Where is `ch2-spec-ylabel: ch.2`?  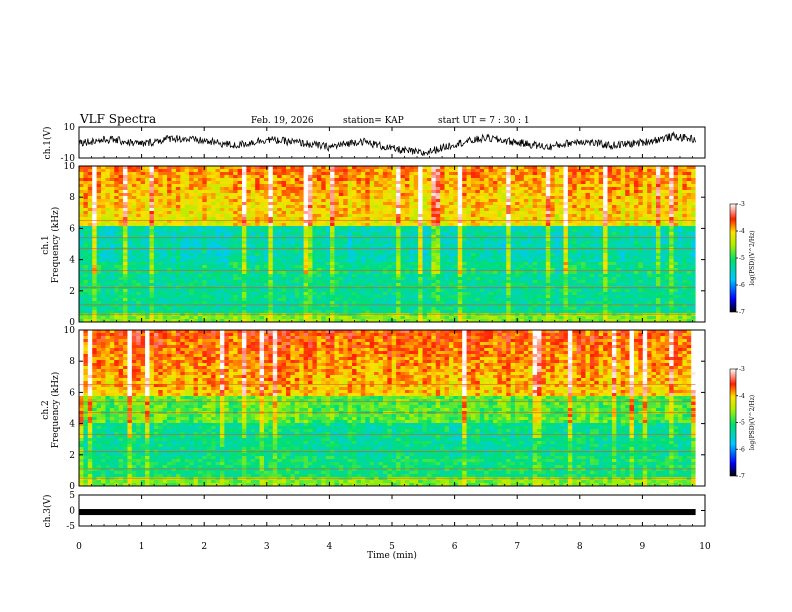 ch2-spec-ylabel: ch.2 is located at coordinates (46, 409).